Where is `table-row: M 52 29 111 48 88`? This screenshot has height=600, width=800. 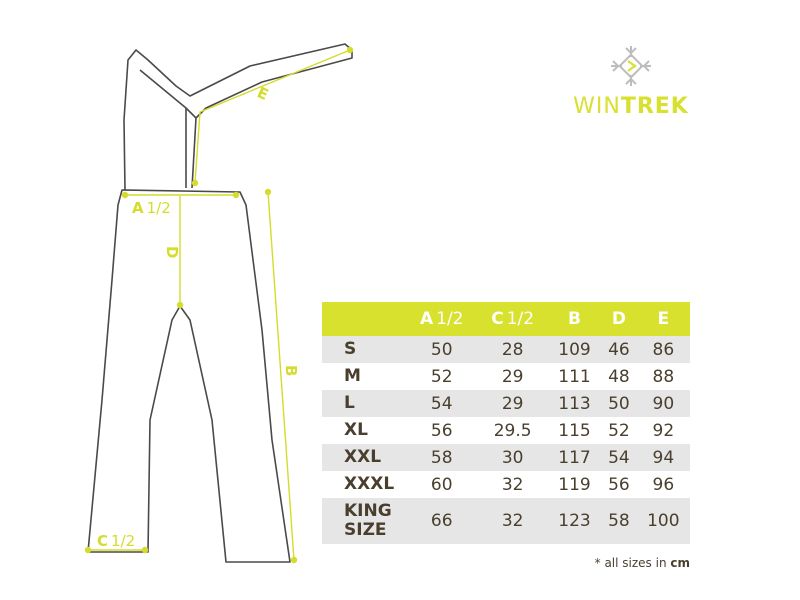
table-row: M 52 29 111 48 88 is located at coordinates (506, 376).